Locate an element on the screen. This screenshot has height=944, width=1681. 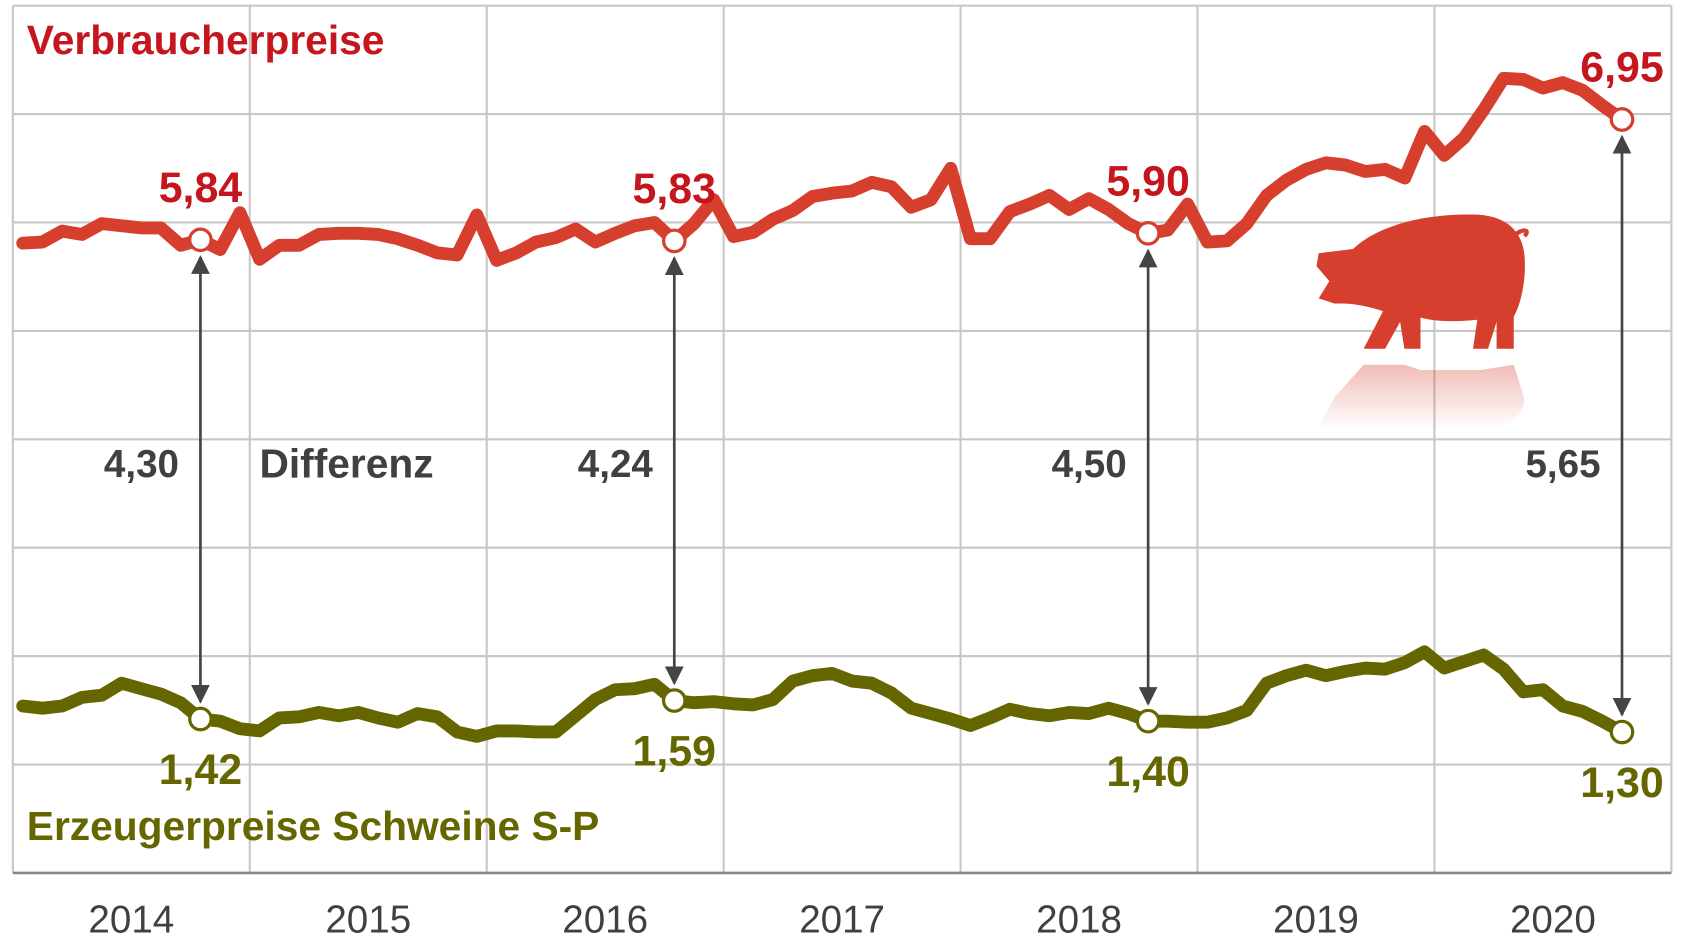
data-label: 1,30 is located at coordinates (1621, 783).